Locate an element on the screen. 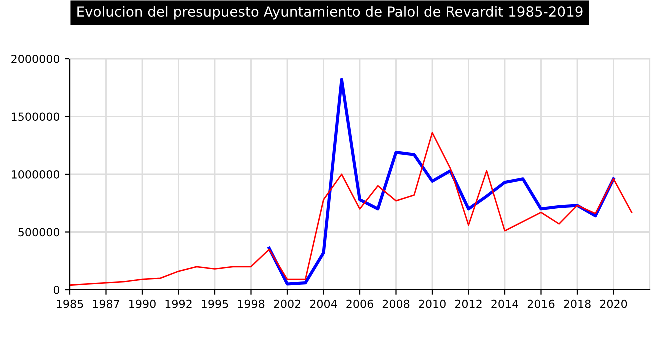 The height and width of the screenshot is (350, 660). x-tick-label: 1998 is located at coordinates (251, 304).